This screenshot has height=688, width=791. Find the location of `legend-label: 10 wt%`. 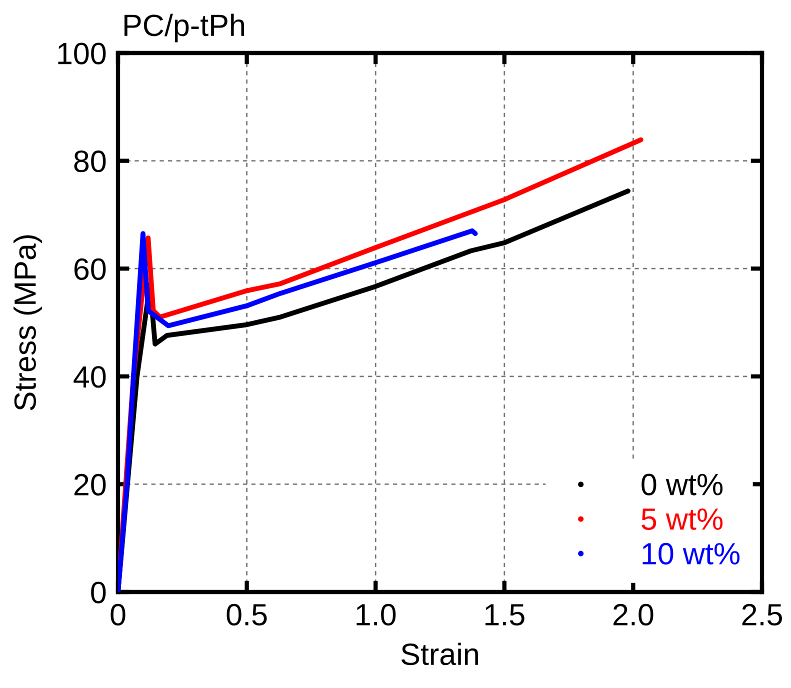

legend-label: 10 wt% is located at coordinates (691, 553).